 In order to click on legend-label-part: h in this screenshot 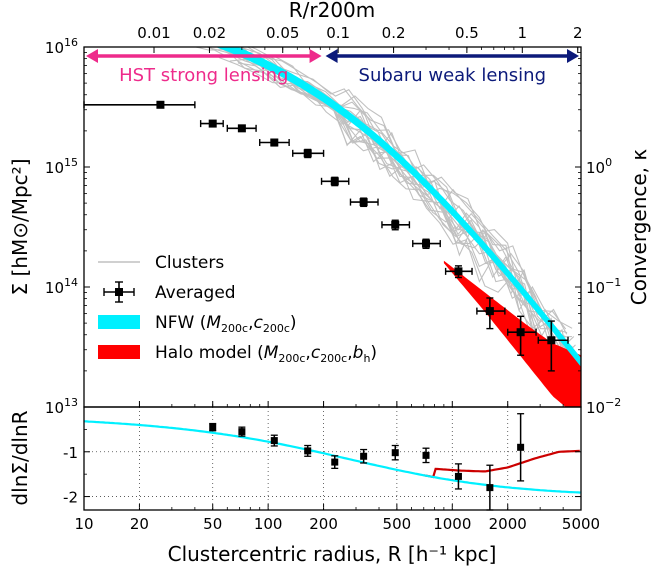, I will do `click(366, 358)`.